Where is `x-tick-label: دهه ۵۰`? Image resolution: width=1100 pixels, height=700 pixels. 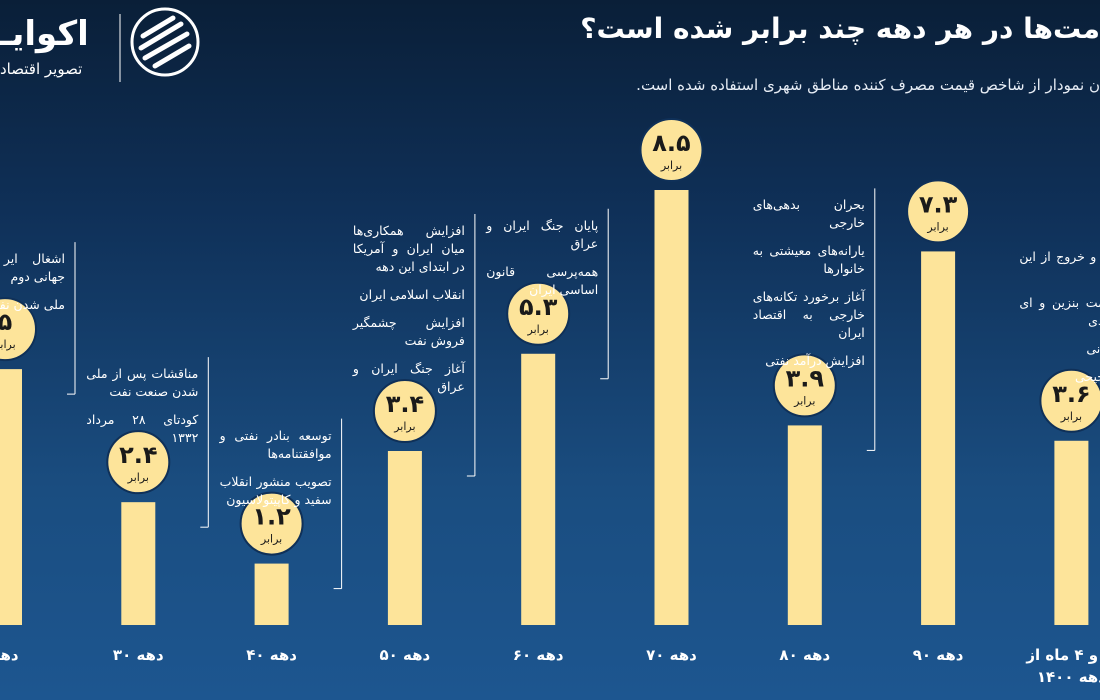
x-tick-label: دهه ۵۰ is located at coordinates (405, 655).